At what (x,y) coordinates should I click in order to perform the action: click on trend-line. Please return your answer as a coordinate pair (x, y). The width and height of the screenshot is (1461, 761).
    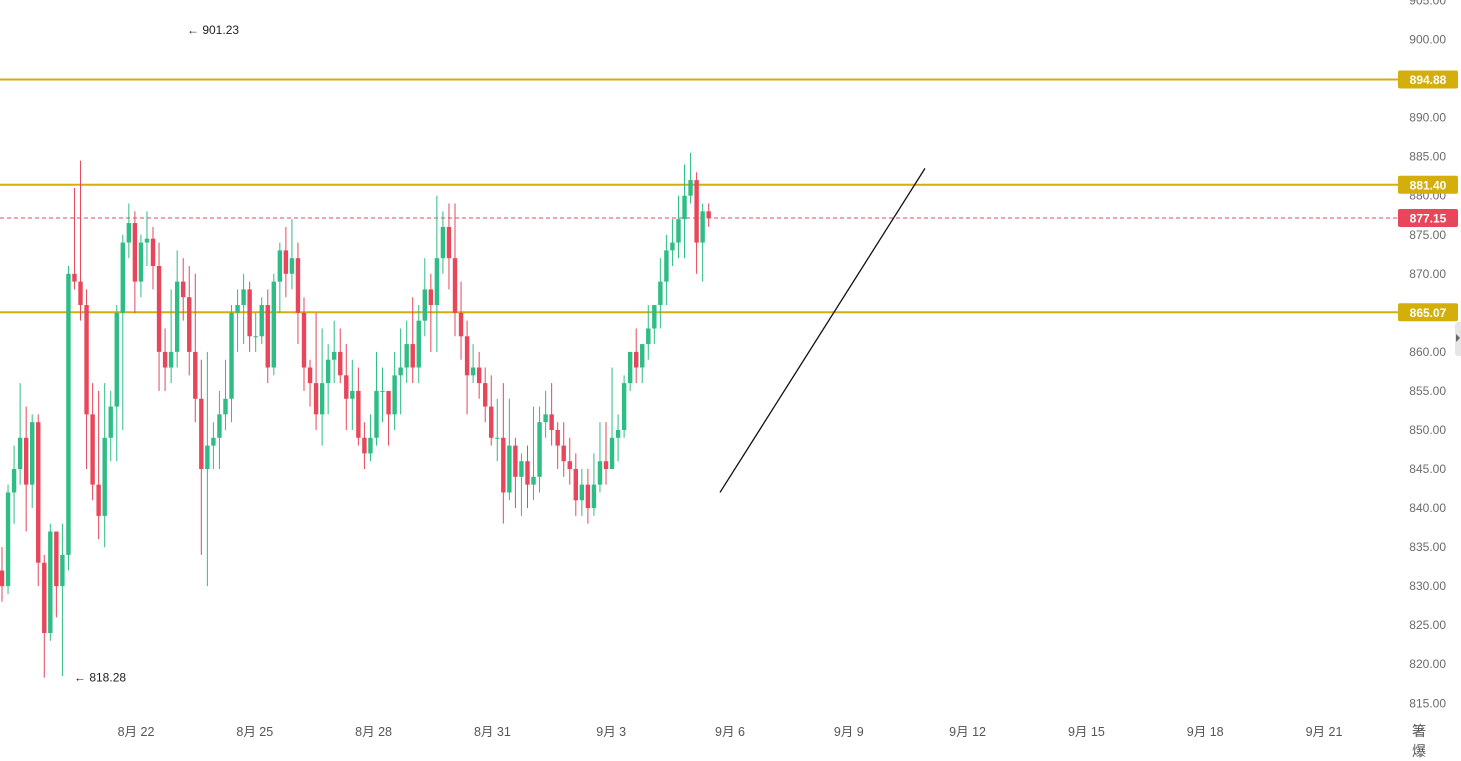
    Looking at the image, I should click on (822, 330).